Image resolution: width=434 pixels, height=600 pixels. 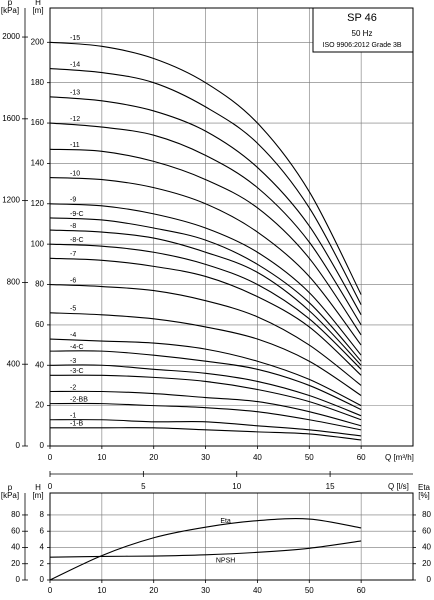 What do you see at coordinates (73, 387) in the screenshot?
I see `curve-label: -2` at bounding box center [73, 387].